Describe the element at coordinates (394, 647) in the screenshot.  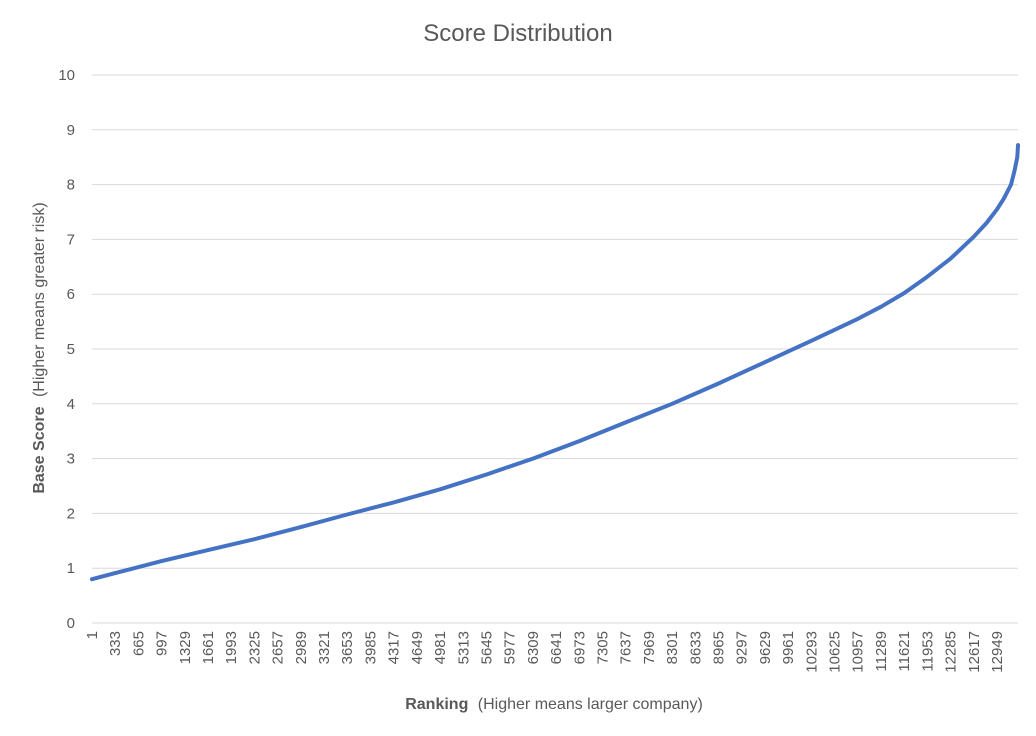
I see `x-tick-label: 4317` at that location.